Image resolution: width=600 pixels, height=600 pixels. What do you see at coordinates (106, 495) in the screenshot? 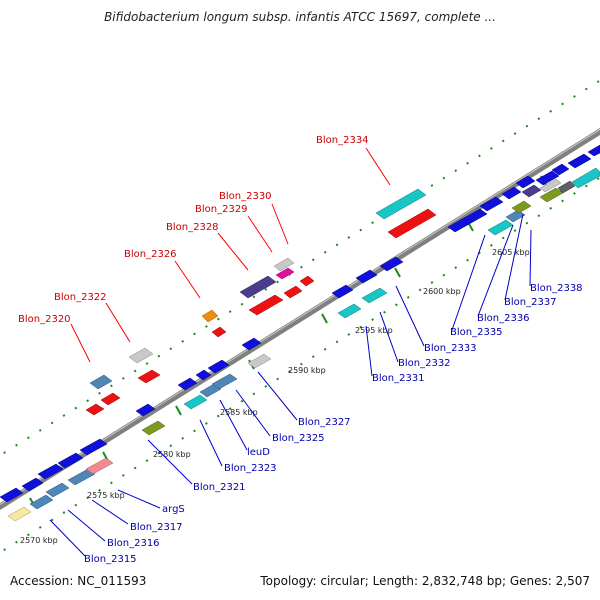
I see `tick-label: 2575 kbp` at bounding box center [106, 495].